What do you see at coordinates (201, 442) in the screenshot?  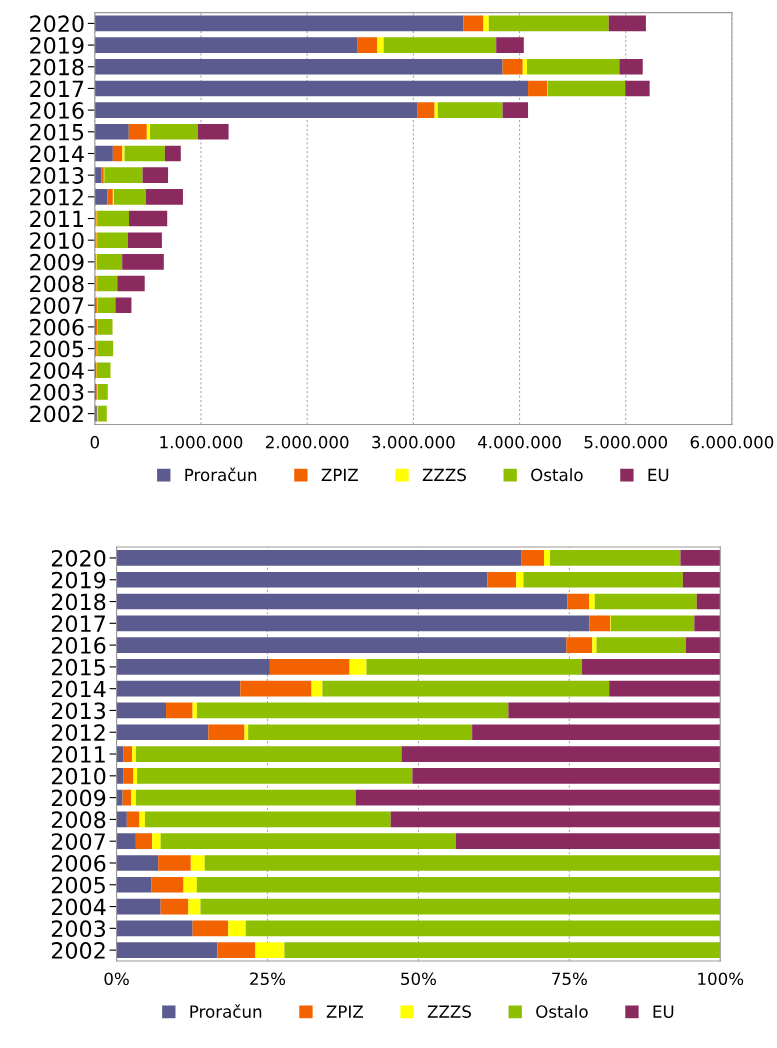 I see `x-tick-label: 1.000.000` at bounding box center [201, 442].